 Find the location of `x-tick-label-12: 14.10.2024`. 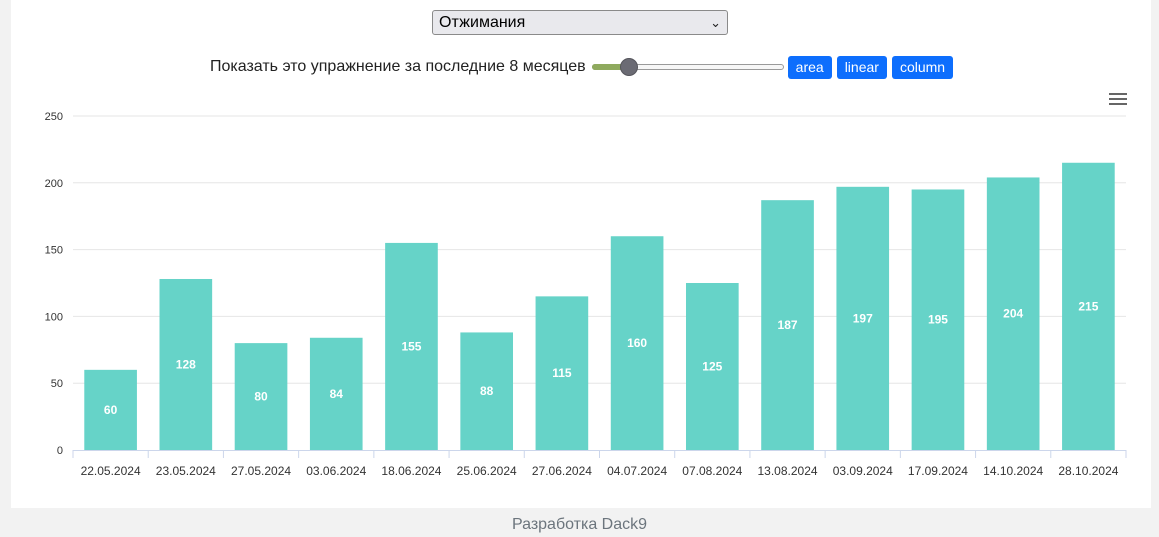

x-tick-label-12: 14.10.2024 is located at coordinates (1013, 471).